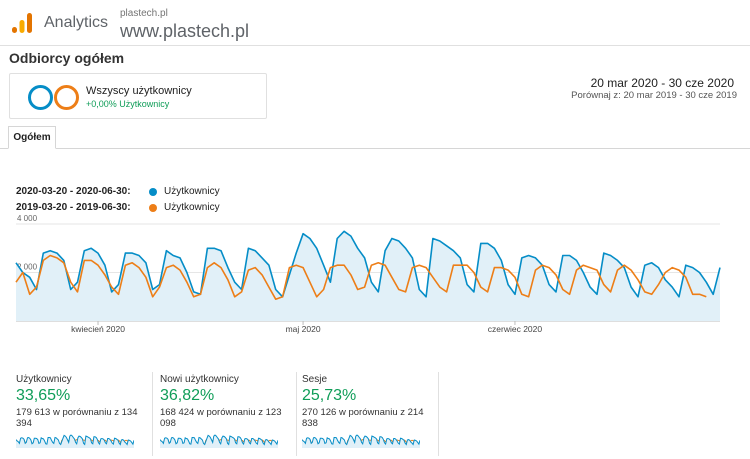  Describe the element at coordinates (67, 58) in the screenshot. I see `page-title: Odbiorcy ogółem` at that location.